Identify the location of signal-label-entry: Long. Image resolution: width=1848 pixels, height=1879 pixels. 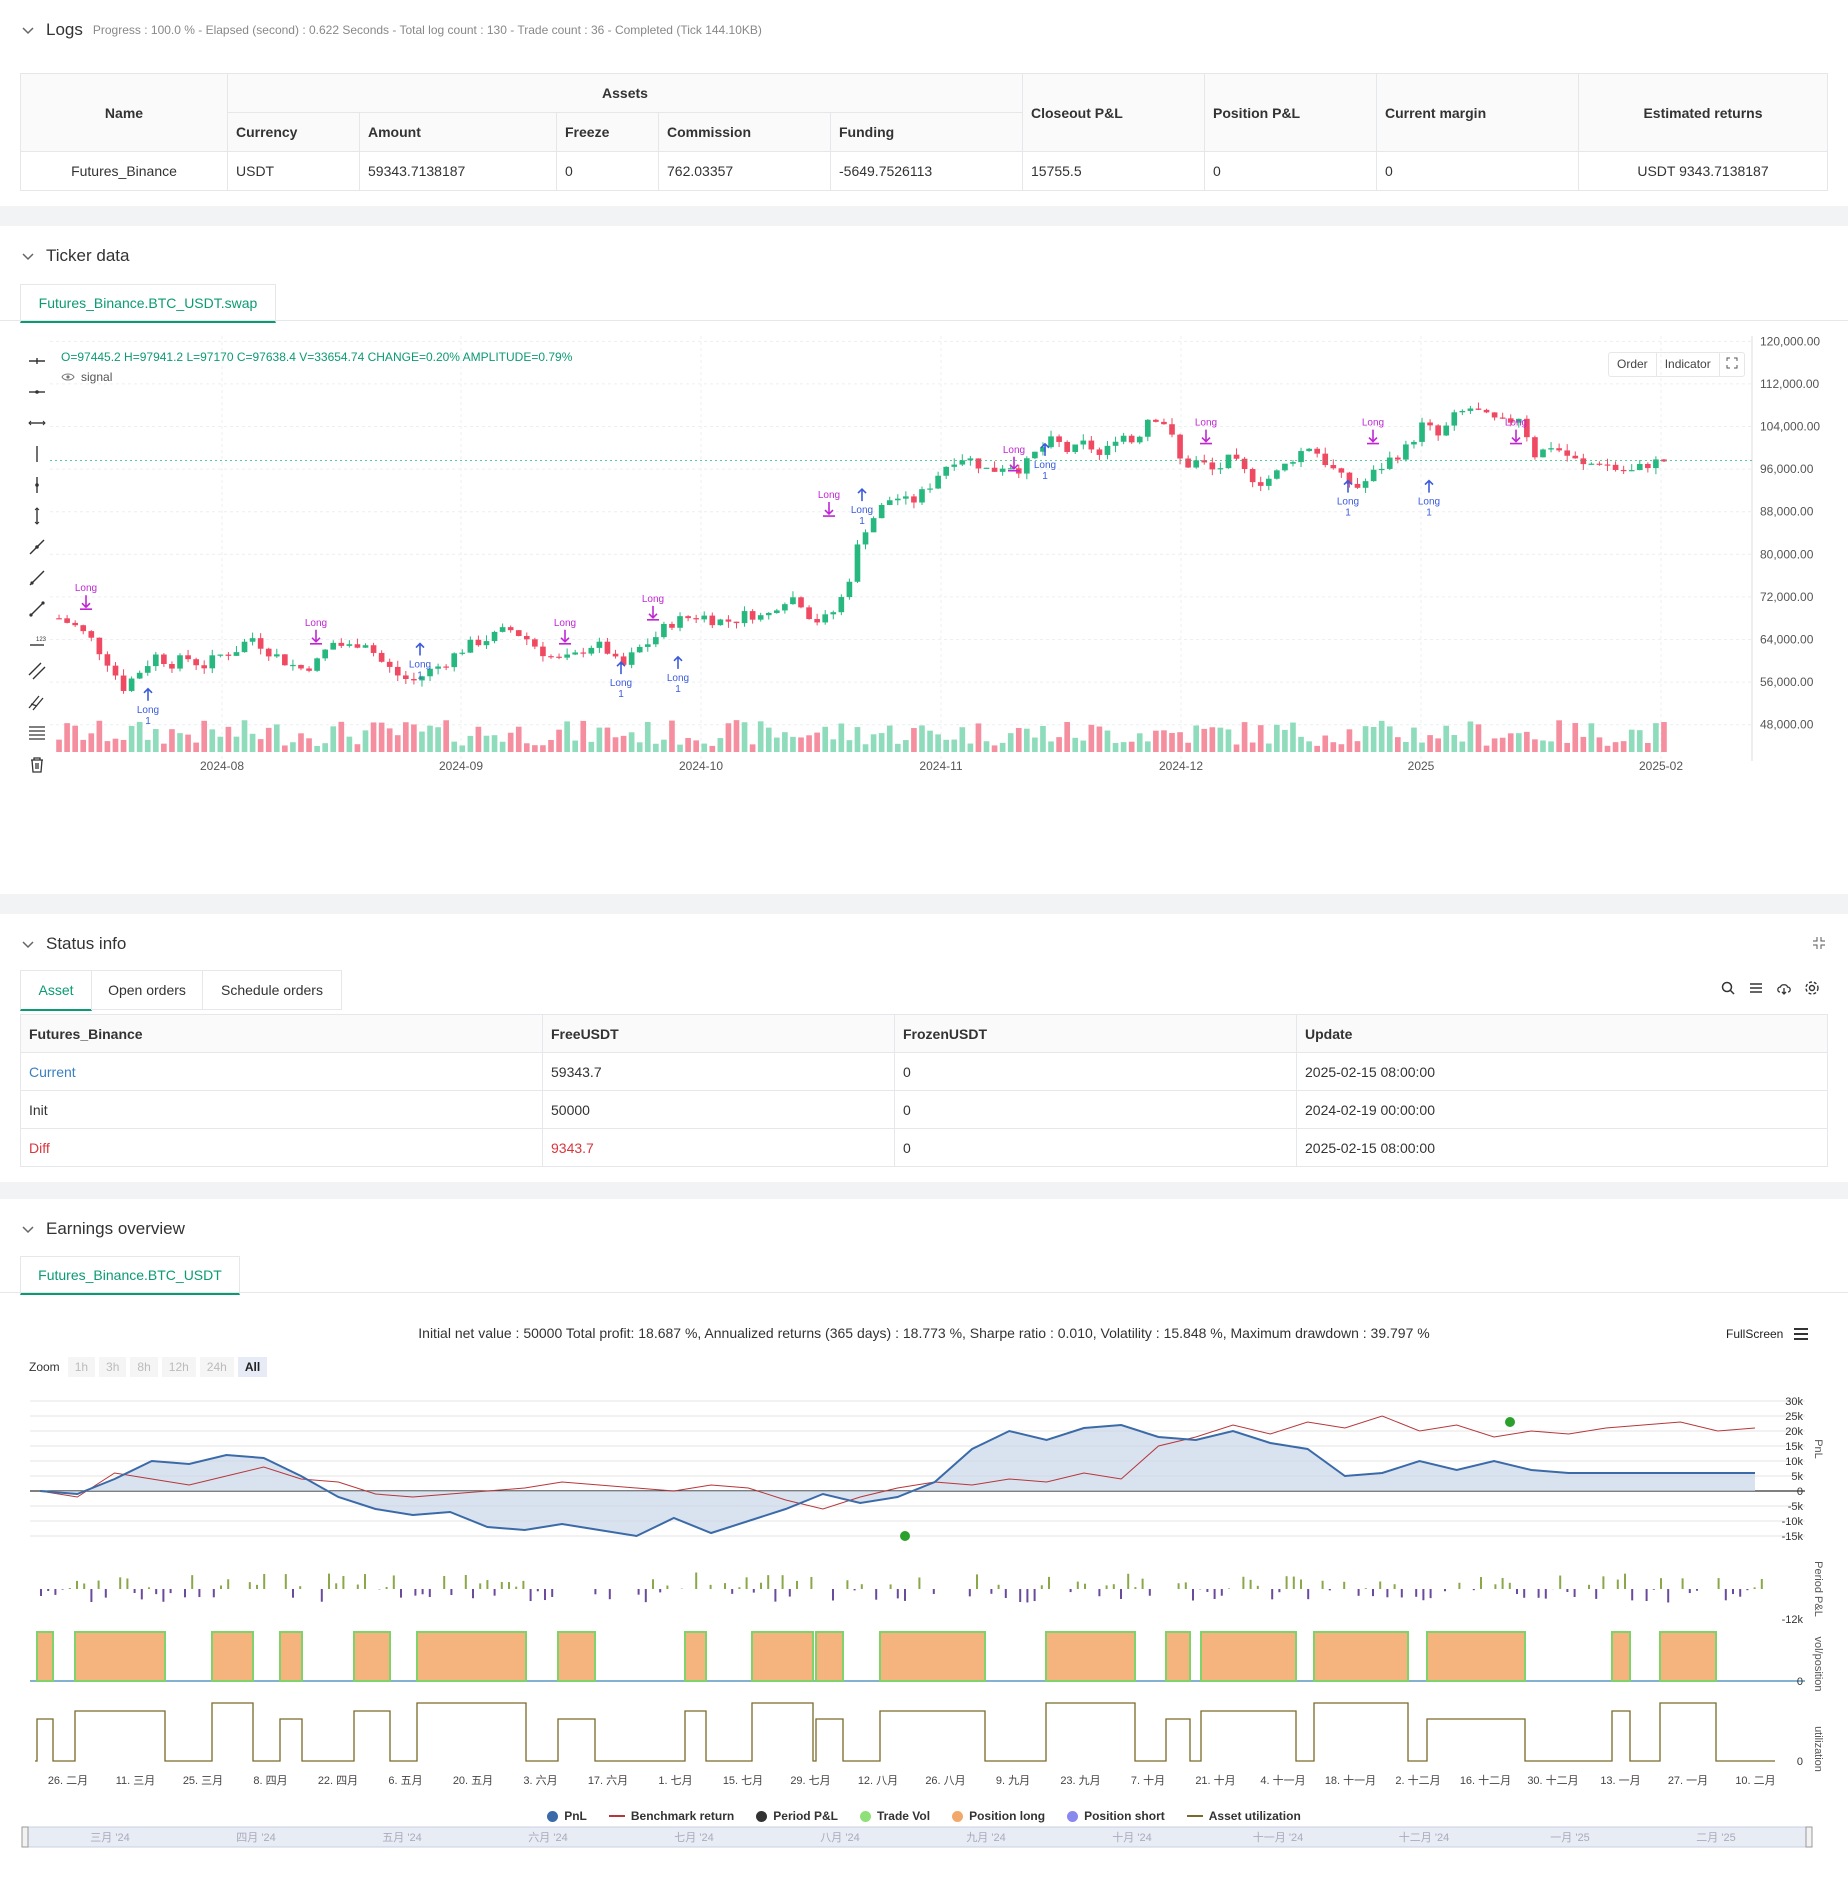
(678, 678).